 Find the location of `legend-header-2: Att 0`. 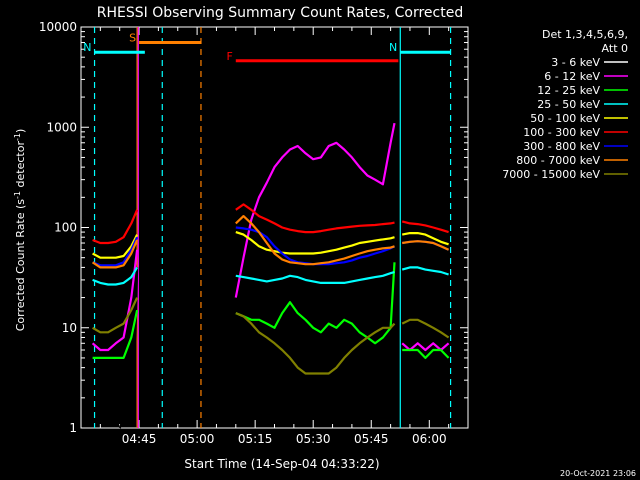

legend-header-2: Att 0 is located at coordinates (615, 48).